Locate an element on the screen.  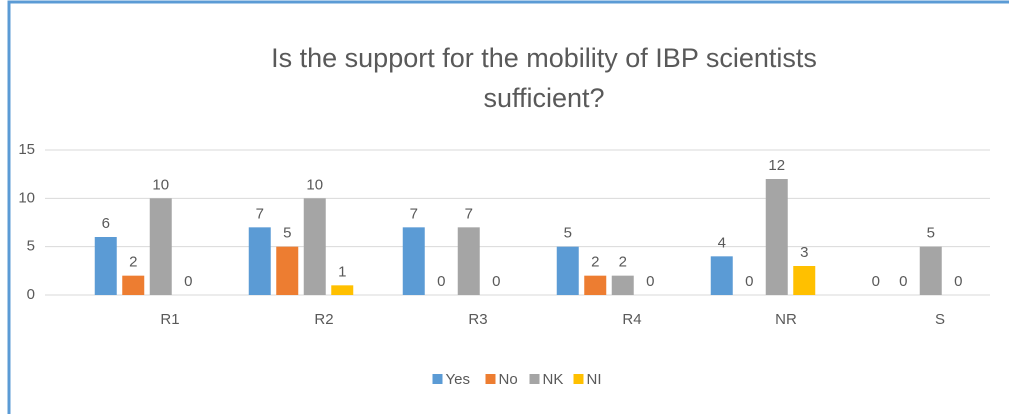
legend-label: NK is located at coordinates (553, 379).